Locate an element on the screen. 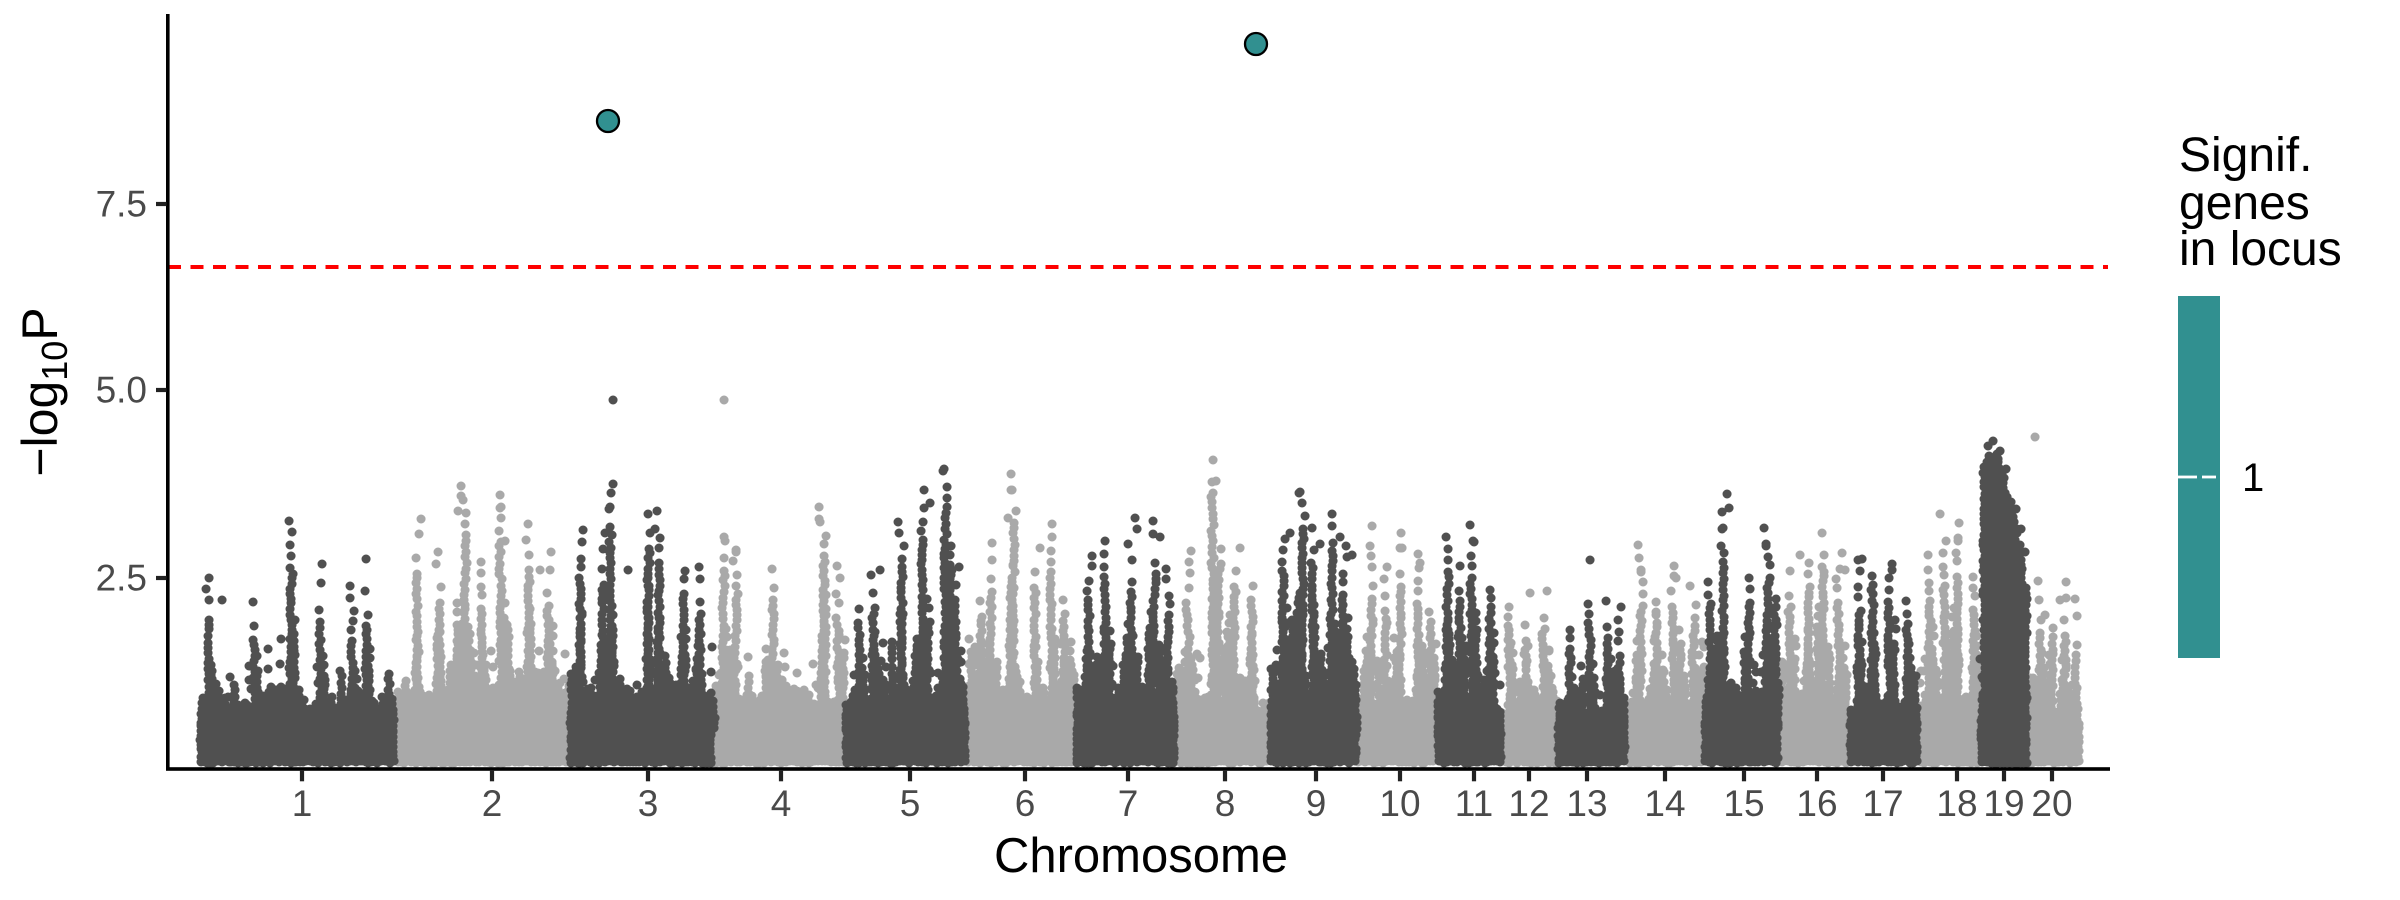 Image resolution: width=2400 pixels, height=900 pixels. svg-text: 2.5 is located at coordinates (121, 578).